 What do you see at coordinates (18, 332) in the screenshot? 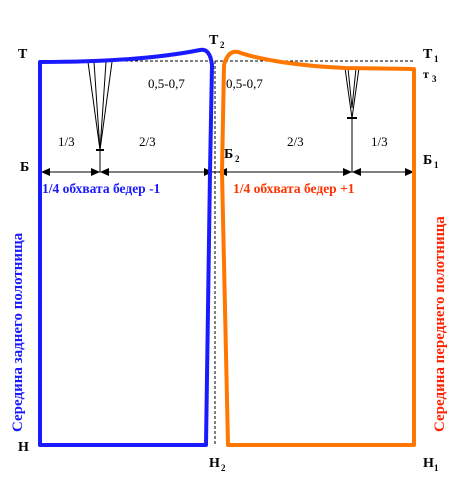
I see `back-center-label: Середина заднего полотнища` at bounding box center [18, 332].